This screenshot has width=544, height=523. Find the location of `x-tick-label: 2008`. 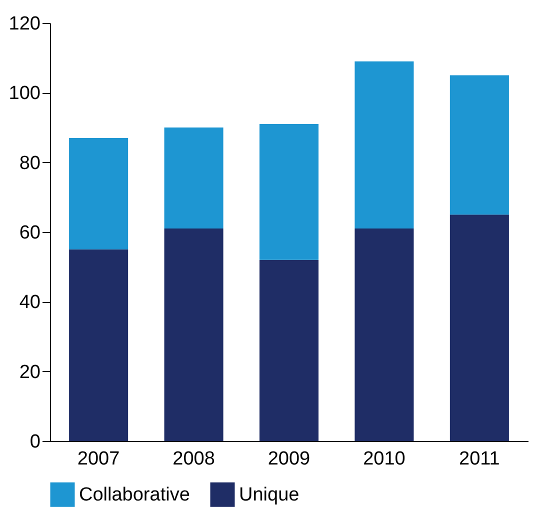

x-tick-label: 2008 is located at coordinates (193, 459).